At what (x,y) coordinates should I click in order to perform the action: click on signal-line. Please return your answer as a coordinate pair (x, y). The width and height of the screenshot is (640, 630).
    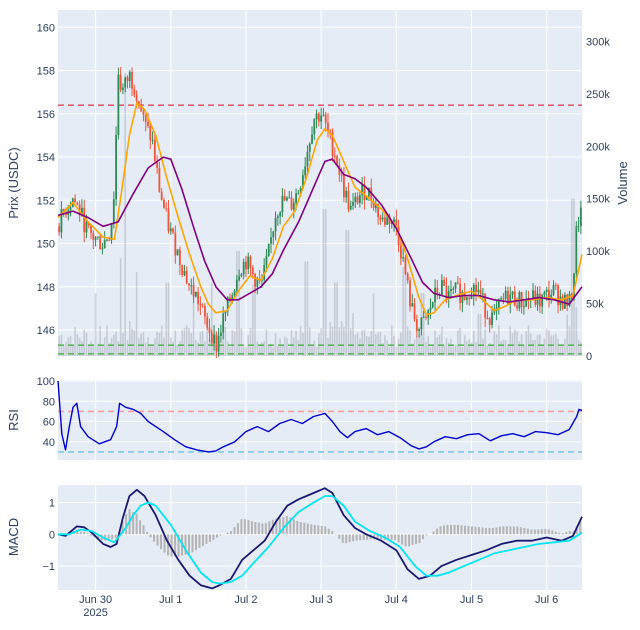
    Looking at the image, I should click on (320, 540).